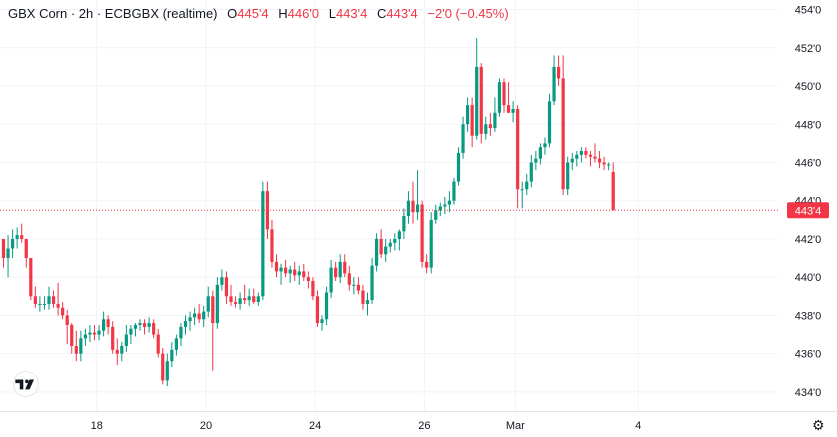 This screenshot has height=437, width=837. Describe the element at coordinates (97, 426) in the screenshot. I see `x-tick-label: 18` at that location.